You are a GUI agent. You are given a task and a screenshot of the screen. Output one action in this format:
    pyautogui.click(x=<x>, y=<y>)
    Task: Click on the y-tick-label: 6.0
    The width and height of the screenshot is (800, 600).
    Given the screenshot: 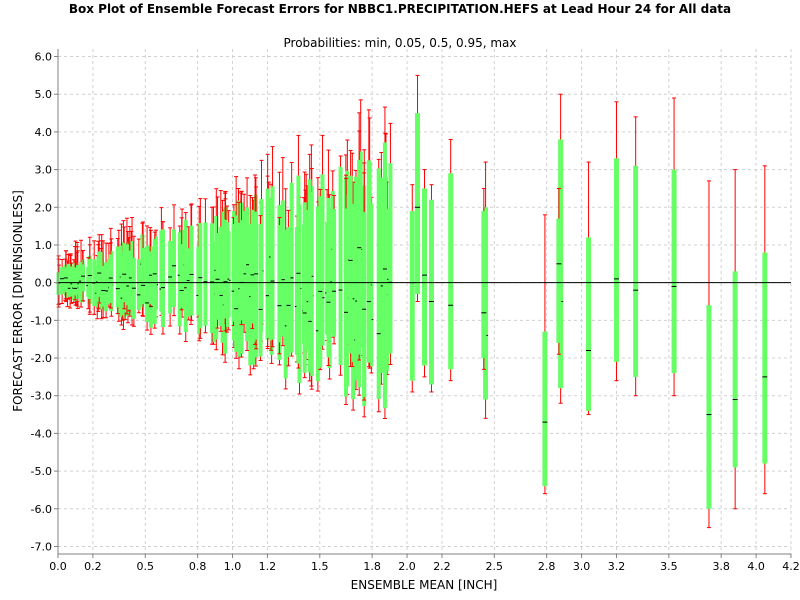 What is the action you would take?
    pyautogui.click(x=44, y=57)
    